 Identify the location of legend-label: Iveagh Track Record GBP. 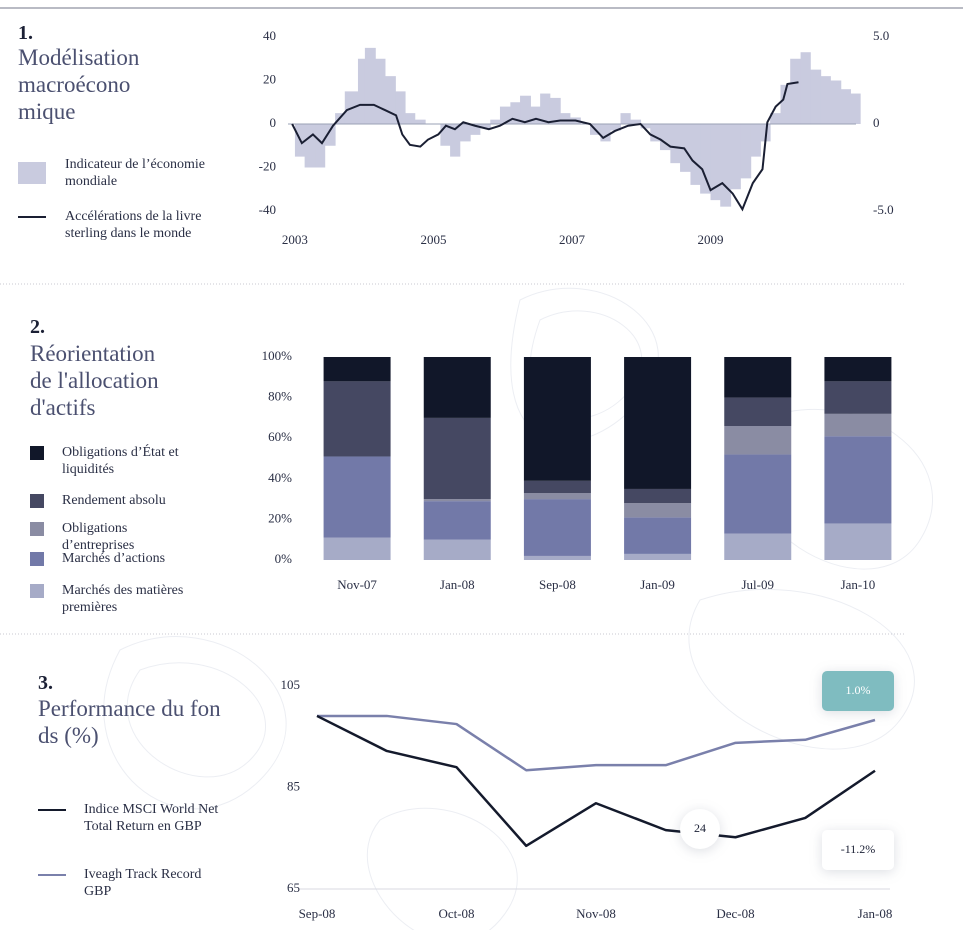
(143, 883).